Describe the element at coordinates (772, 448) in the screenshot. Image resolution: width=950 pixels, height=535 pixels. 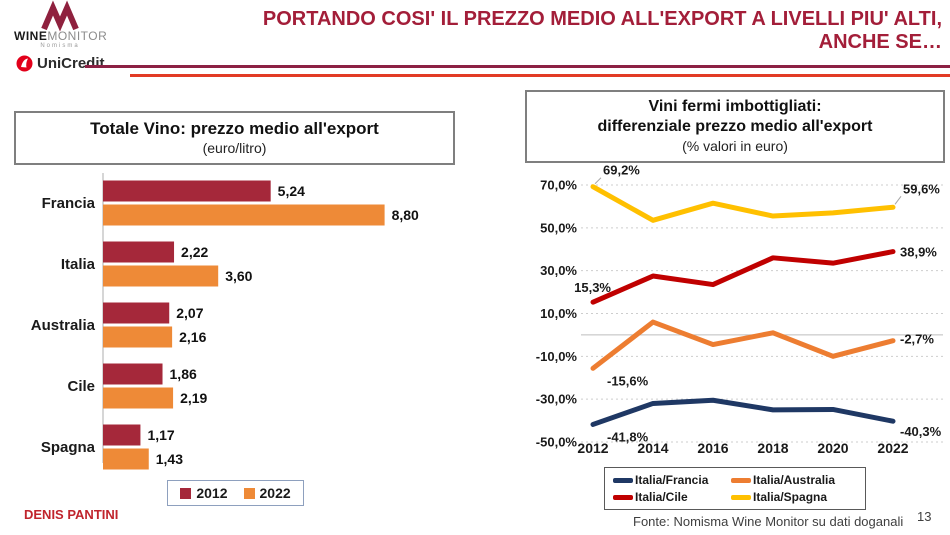
I see `x-tick-label: 2018` at that location.